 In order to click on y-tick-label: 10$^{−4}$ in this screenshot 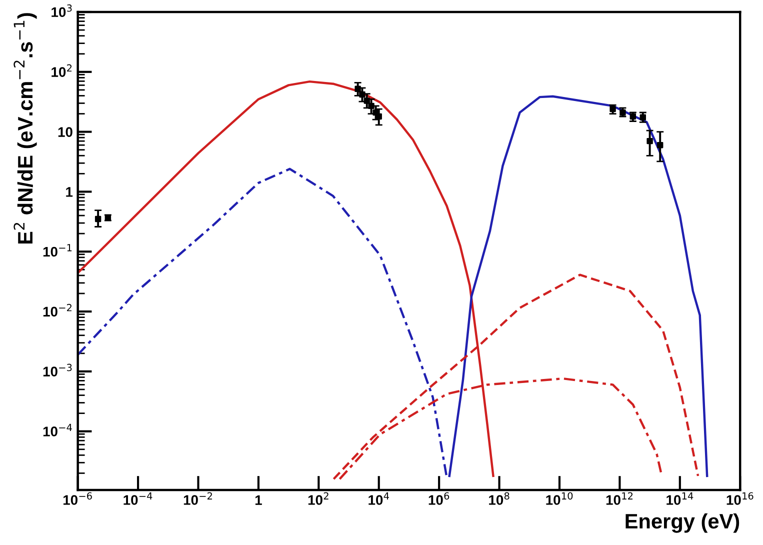, I will do `click(57, 430)`.